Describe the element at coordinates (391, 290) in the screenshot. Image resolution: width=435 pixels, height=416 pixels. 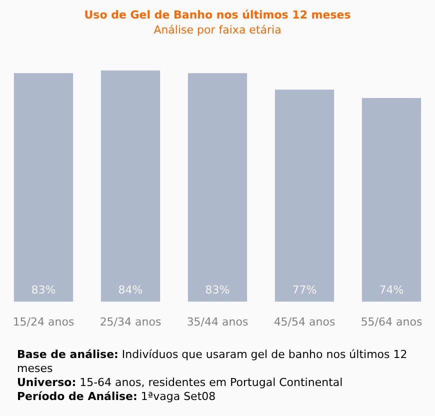
I see `data-label: 74%` at that location.